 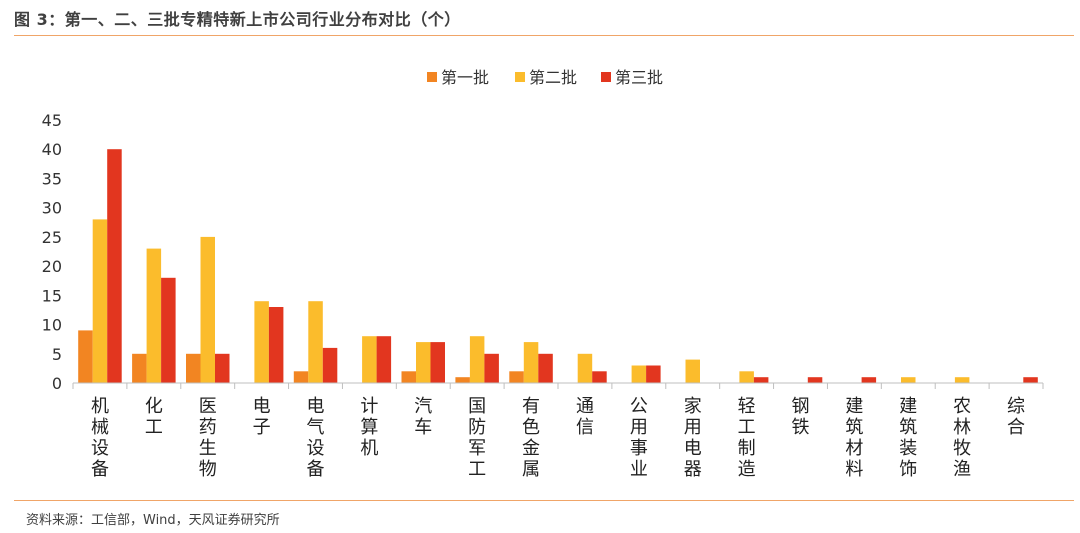 I want to click on x-tick-label: 钢铁, so click(x=801, y=417).